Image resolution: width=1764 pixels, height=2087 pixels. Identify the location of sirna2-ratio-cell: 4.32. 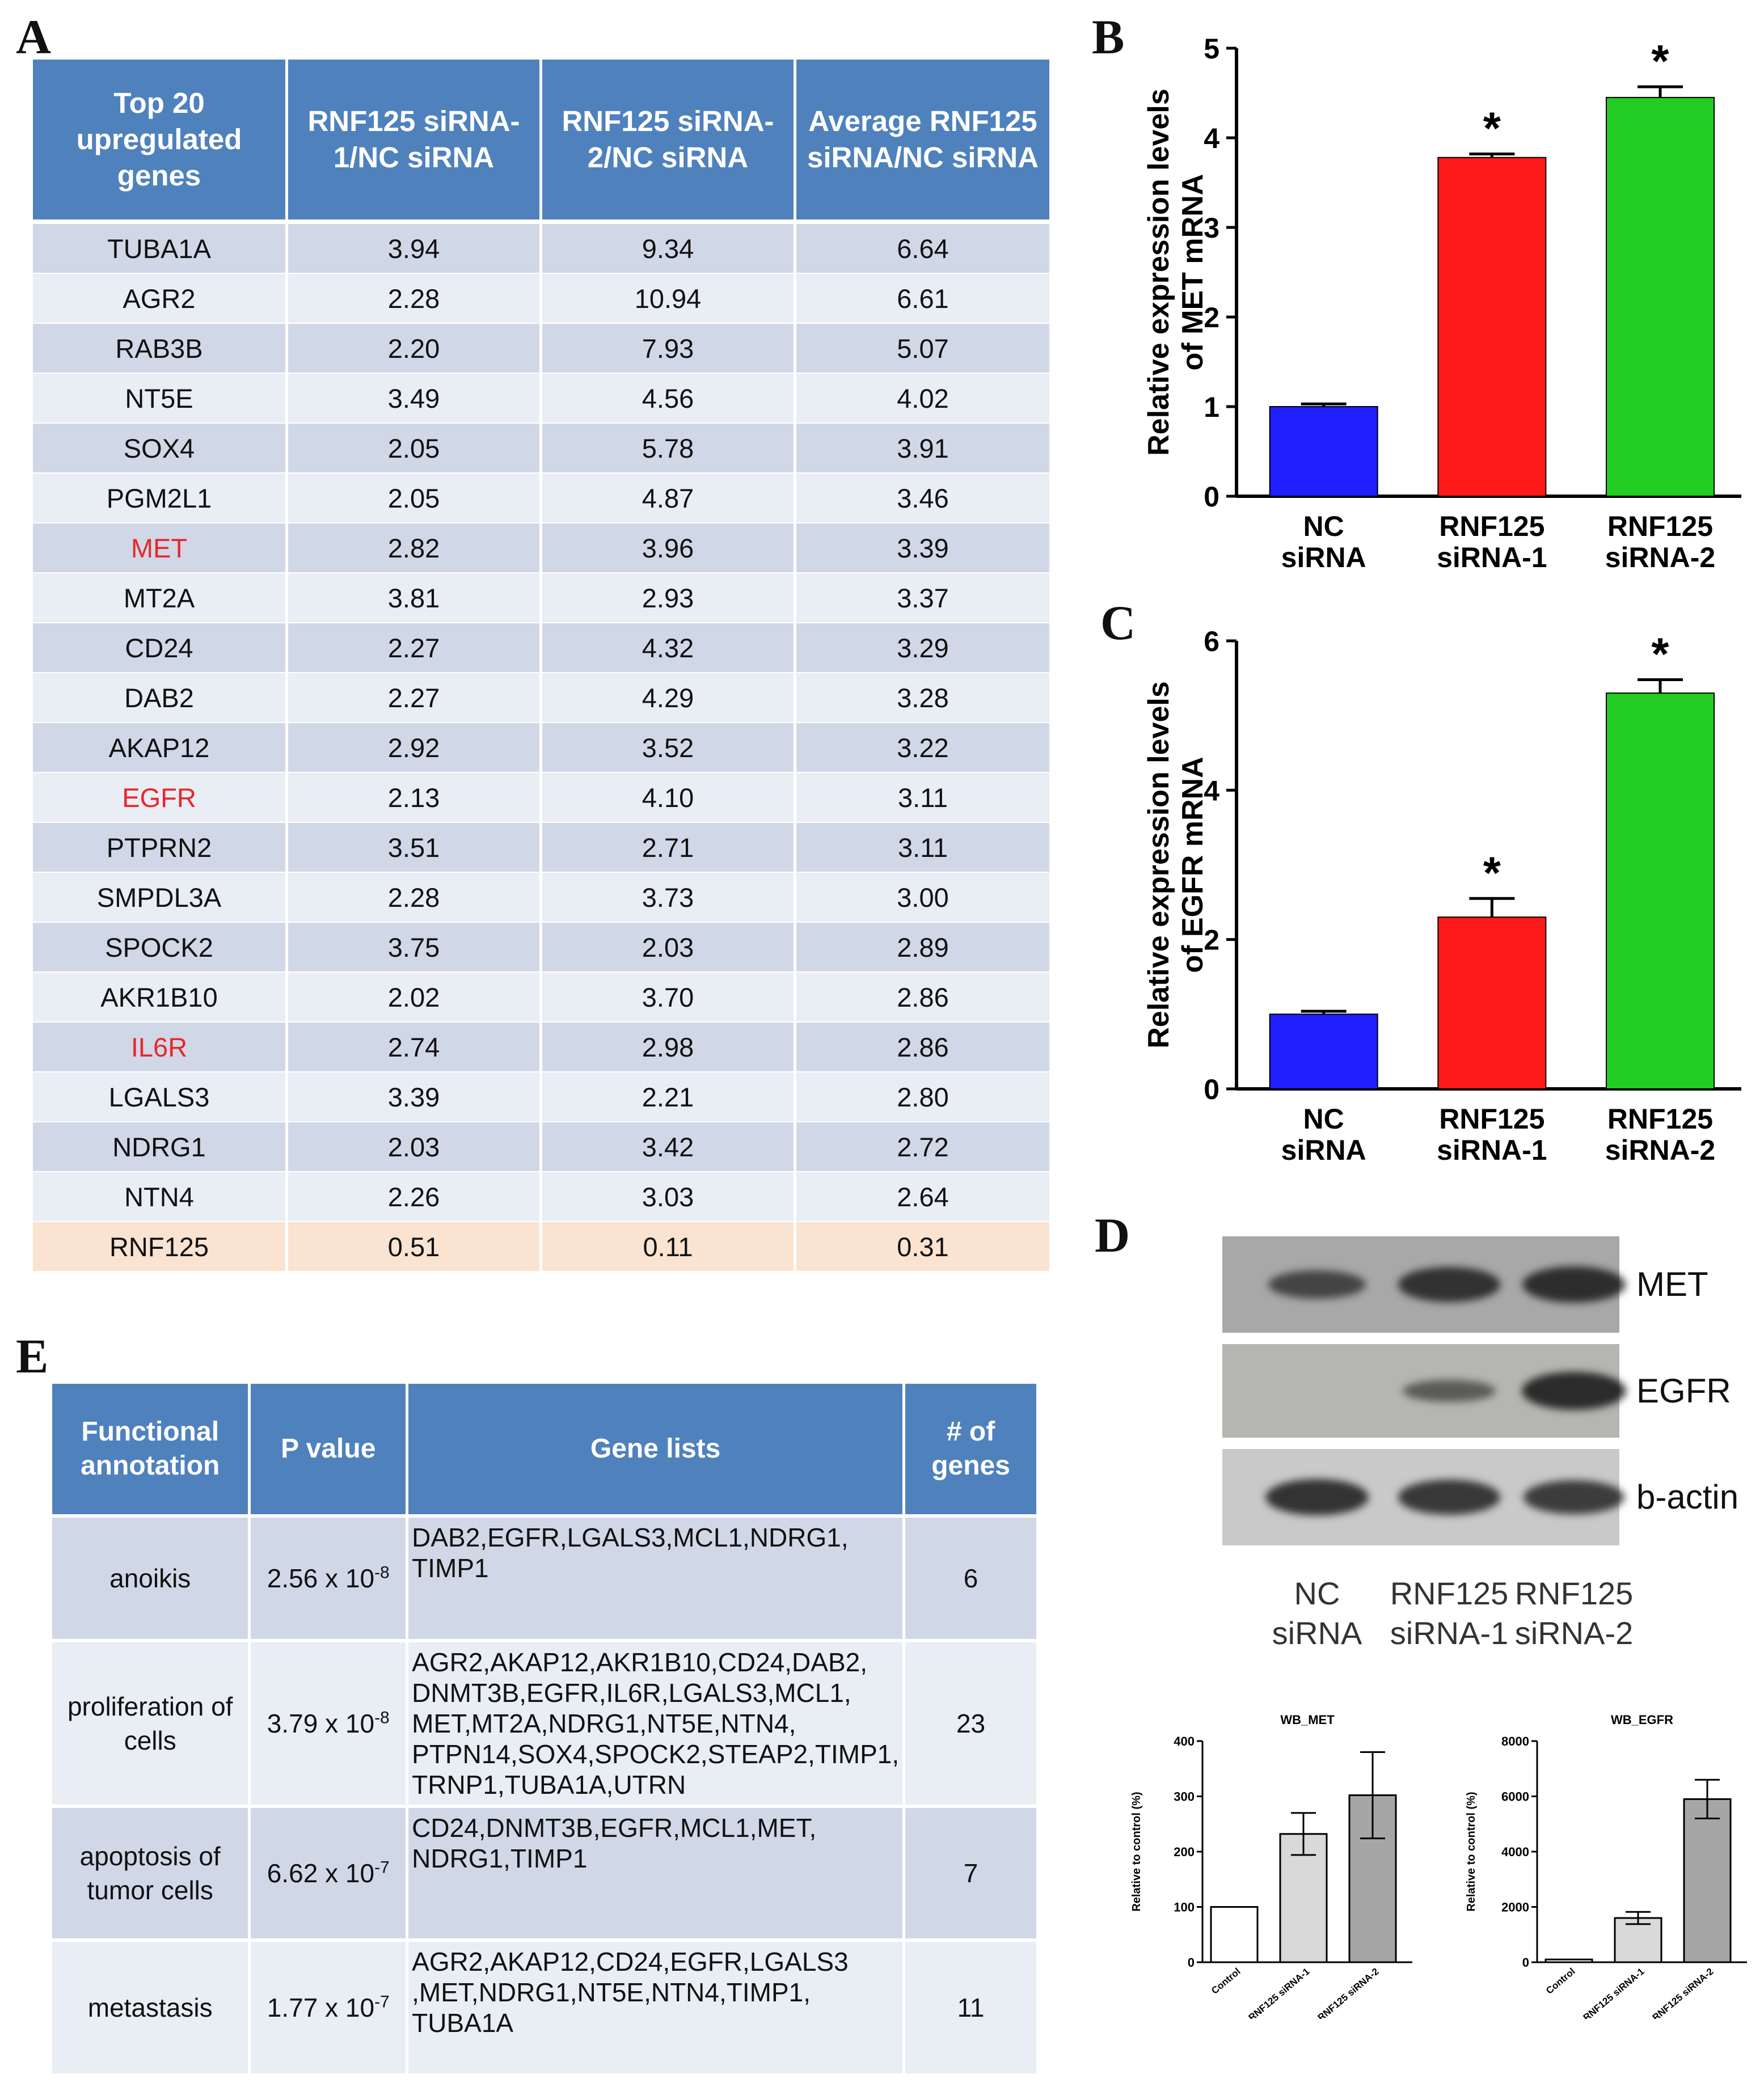
(669, 648).